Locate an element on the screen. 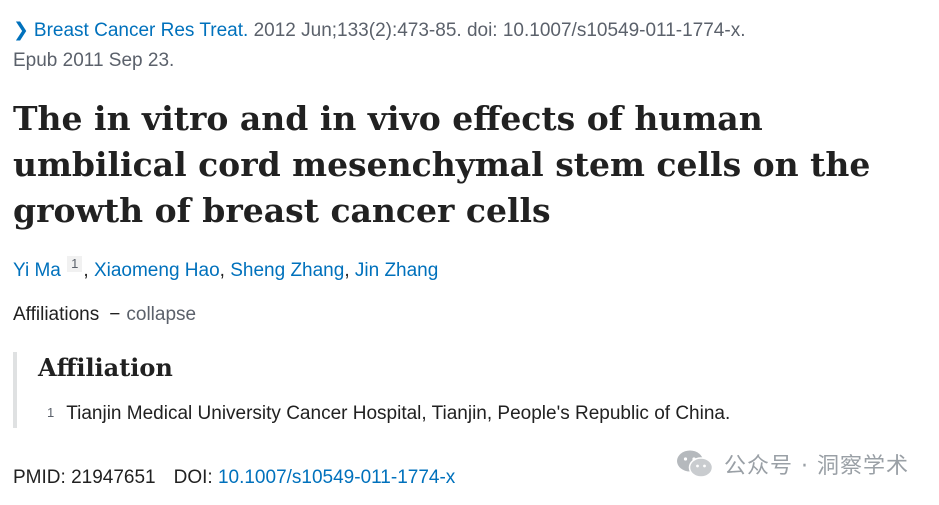  doi-link: 10.1007/s10549-011-1774-x is located at coordinates (336, 477).